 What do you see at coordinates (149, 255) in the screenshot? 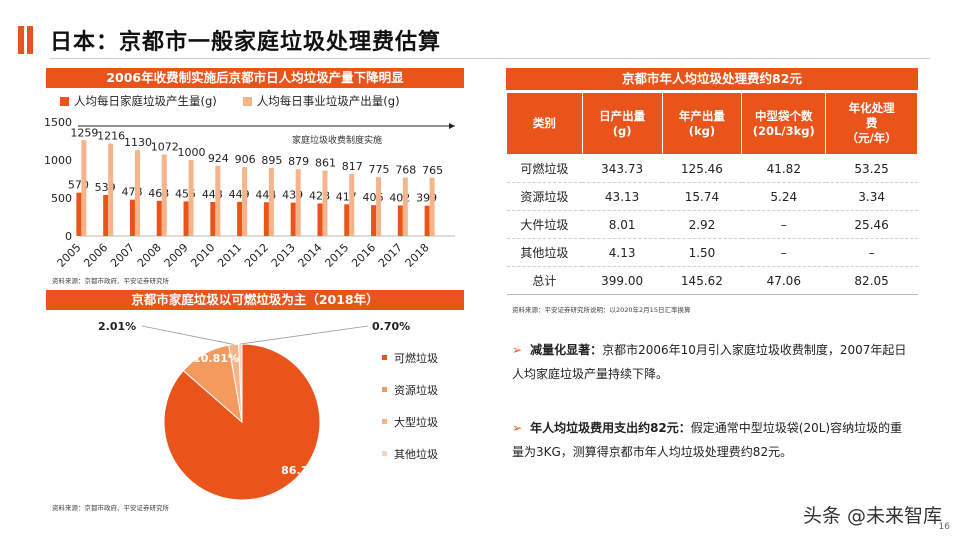
I see `x-tick-label: 2008` at bounding box center [149, 255].